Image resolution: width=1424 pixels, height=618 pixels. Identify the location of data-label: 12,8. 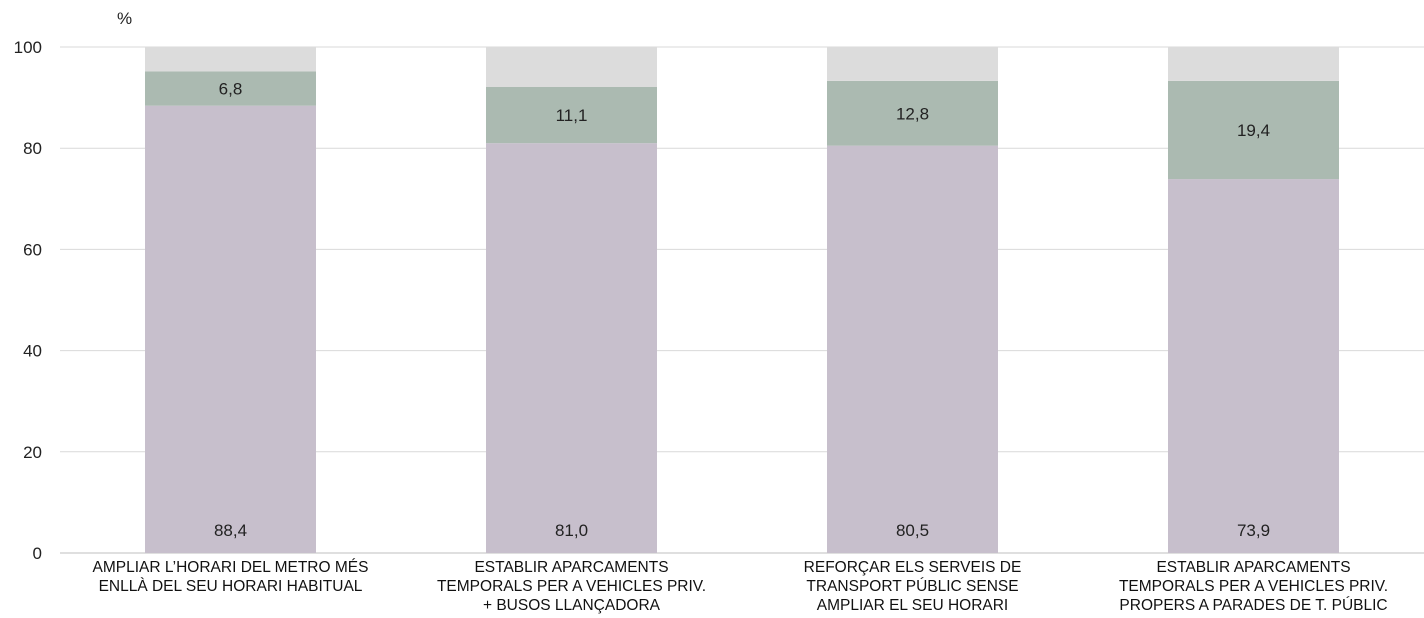
(912, 113).